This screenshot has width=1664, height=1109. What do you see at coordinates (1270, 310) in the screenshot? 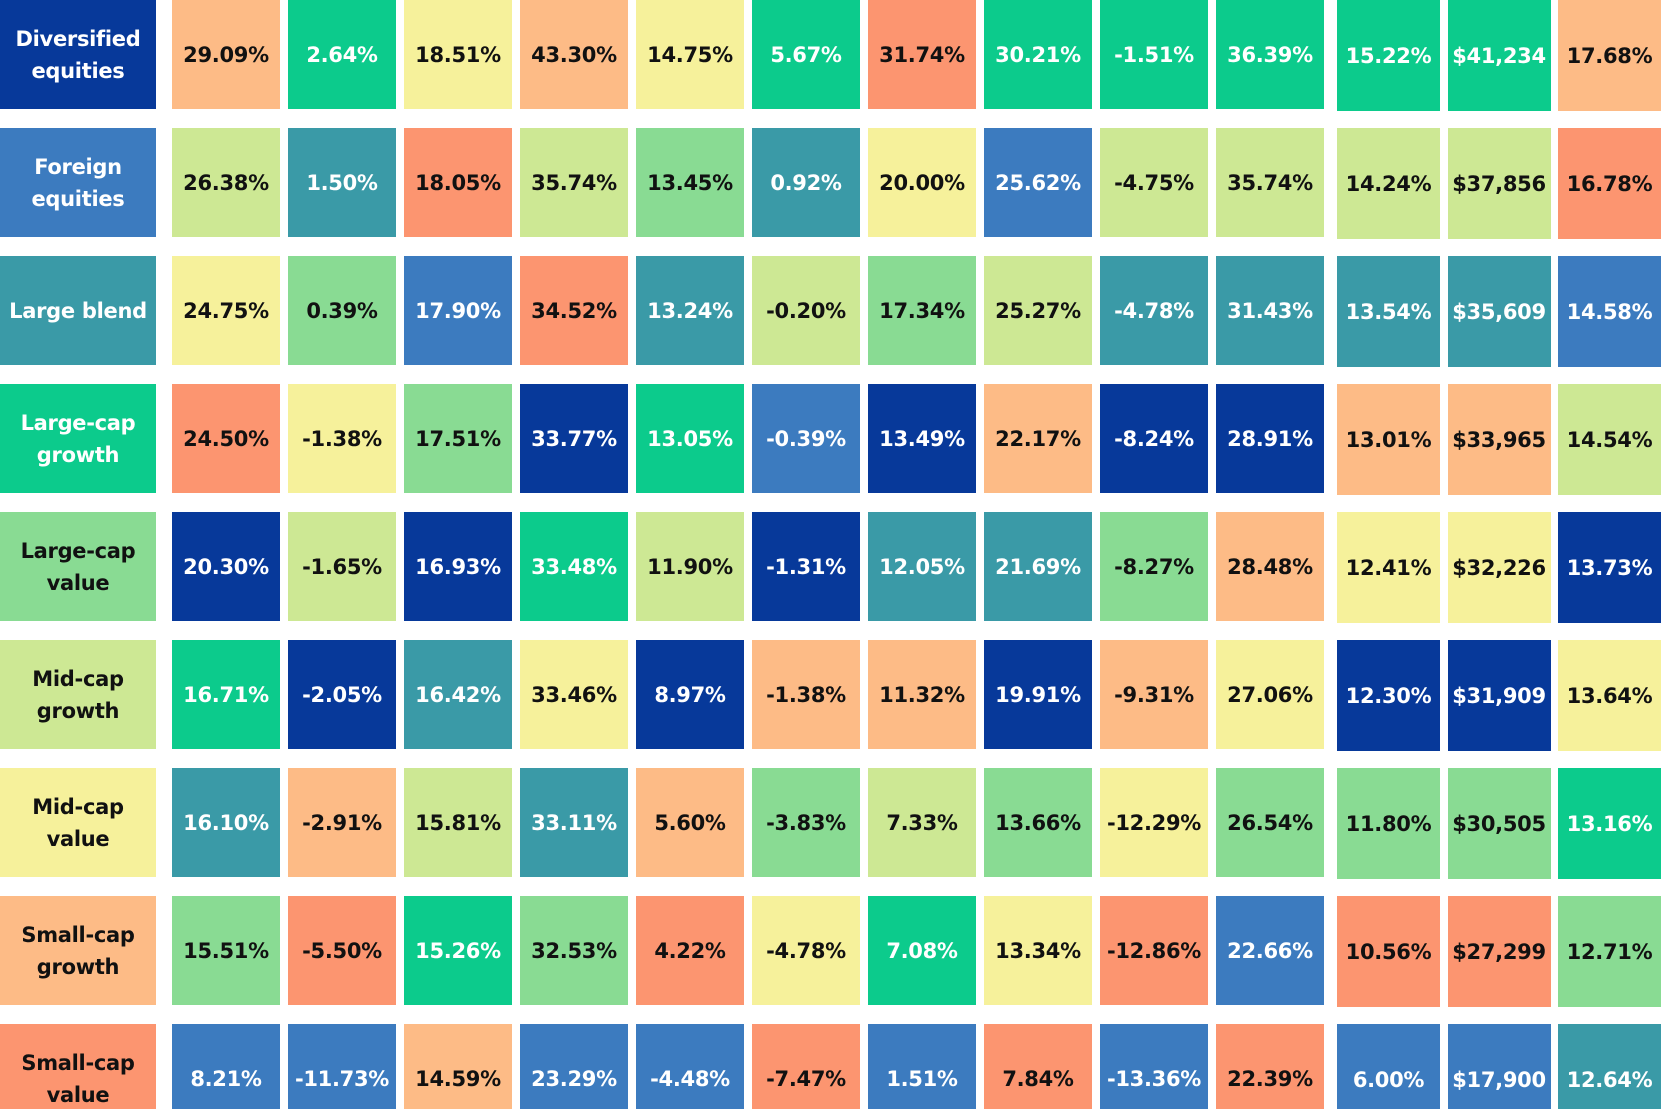
I see `table-cell: 31.43%` at bounding box center [1270, 310].